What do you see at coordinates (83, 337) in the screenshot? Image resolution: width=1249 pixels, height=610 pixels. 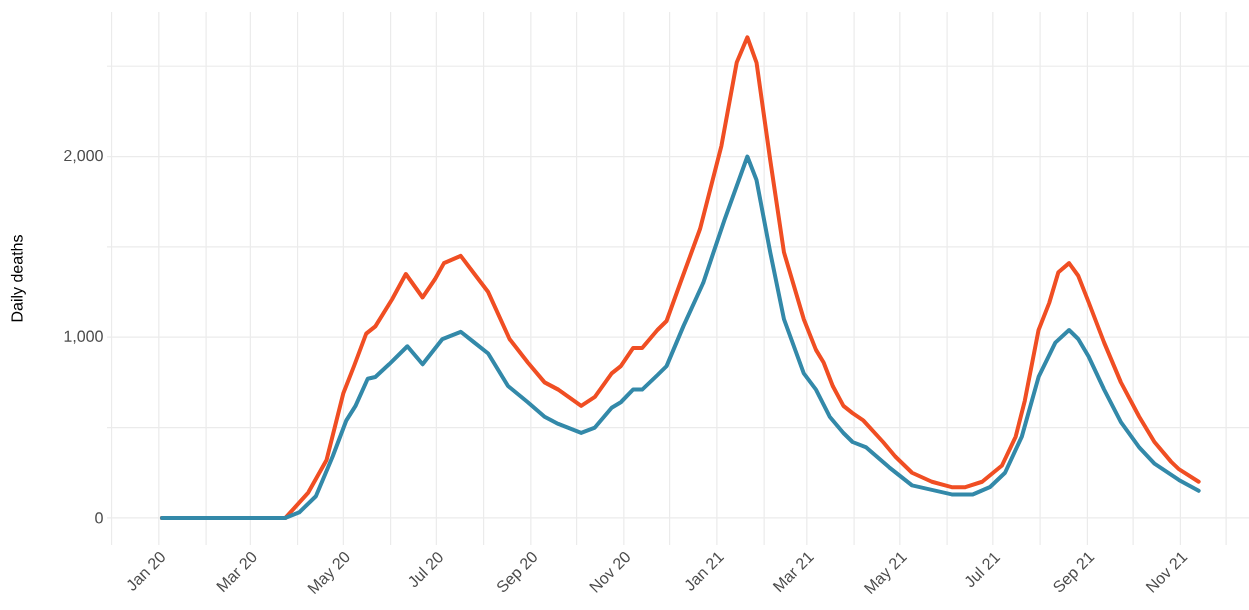 I see `y-tick-label: 1,000` at bounding box center [83, 337].